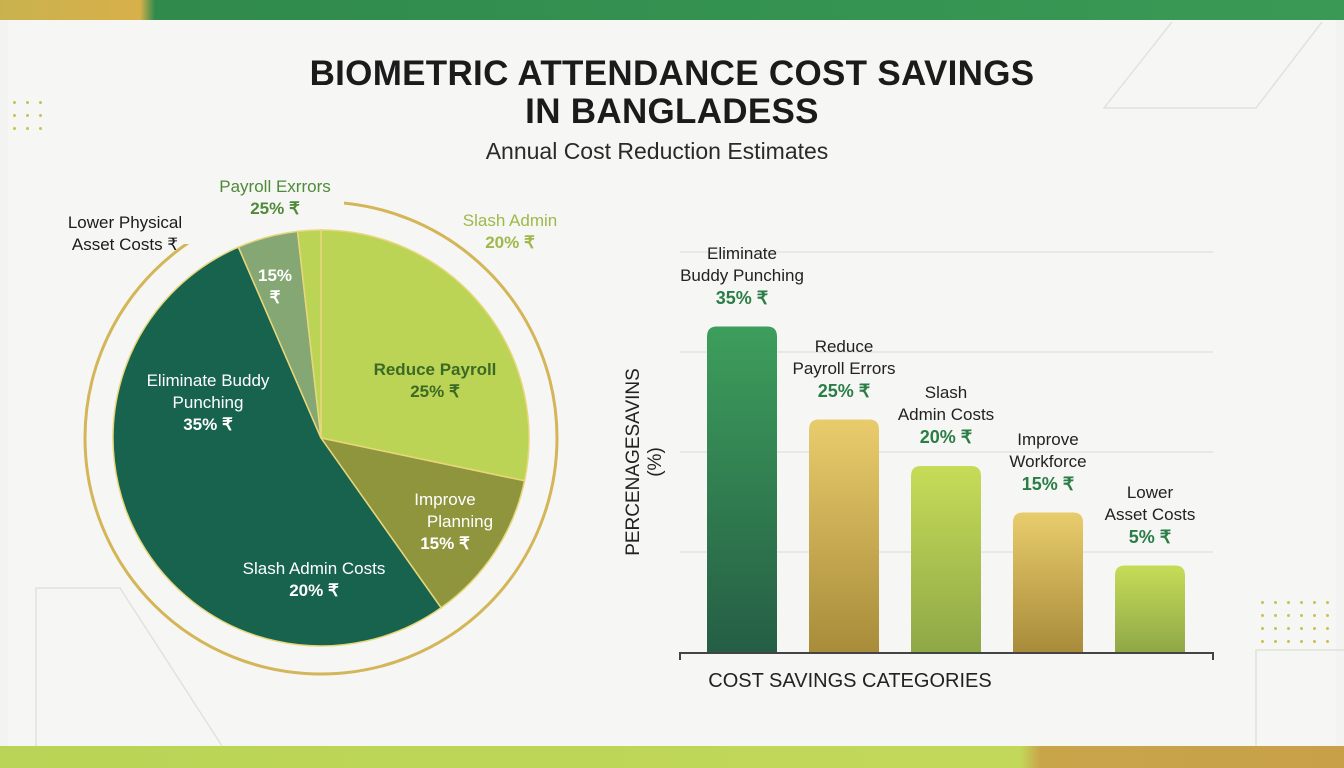  I want to click on bar-category-label: Buddy Punching, so click(742, 275).